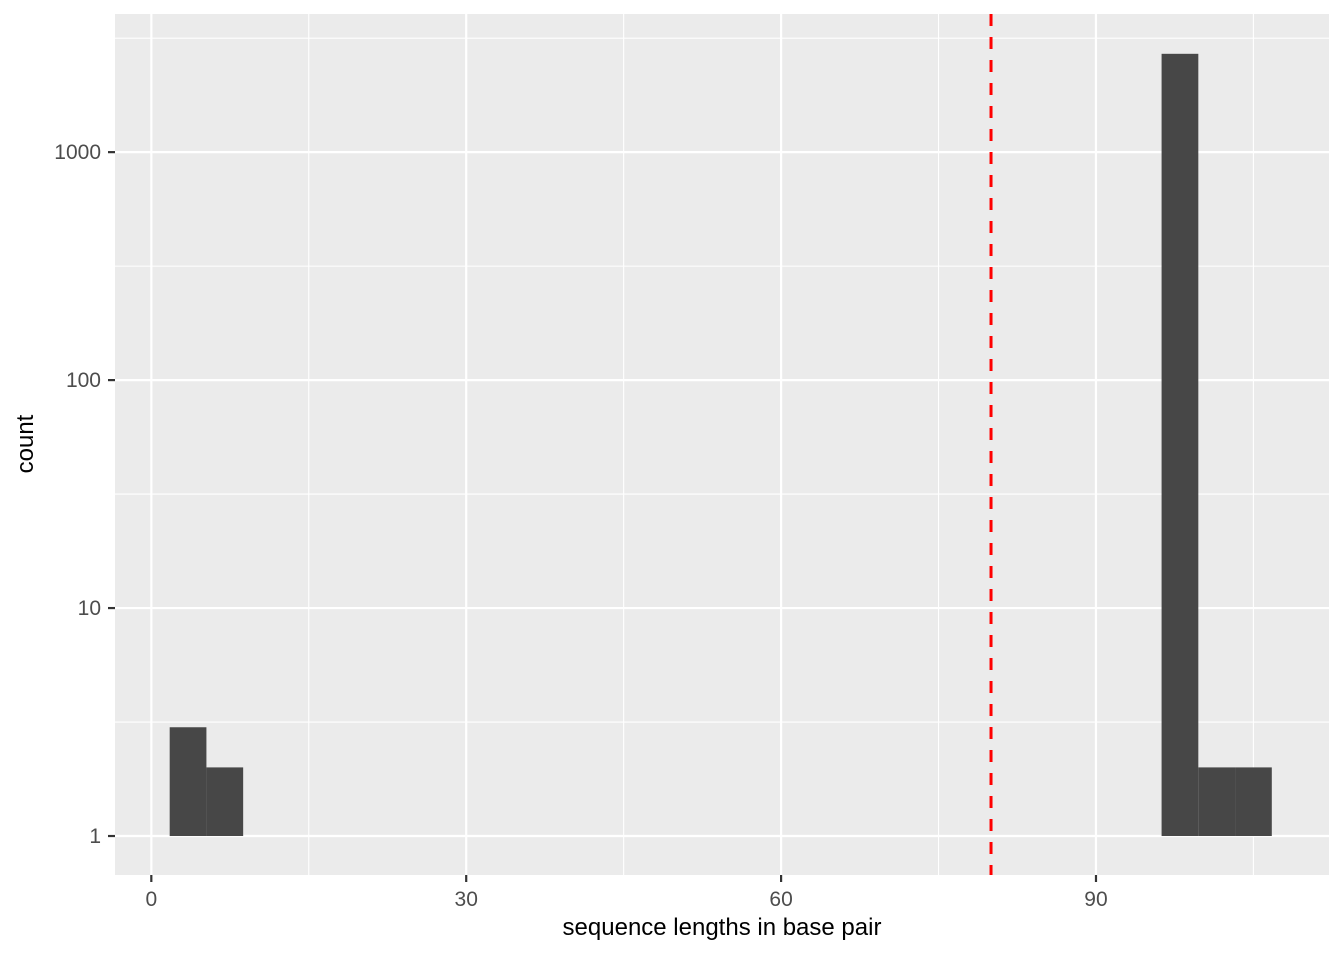 This screenshot has height=960, width=1344. Describe the element at coordinates (83, 380) in the screenshot. I see `y-tick-label: 100` at that location.